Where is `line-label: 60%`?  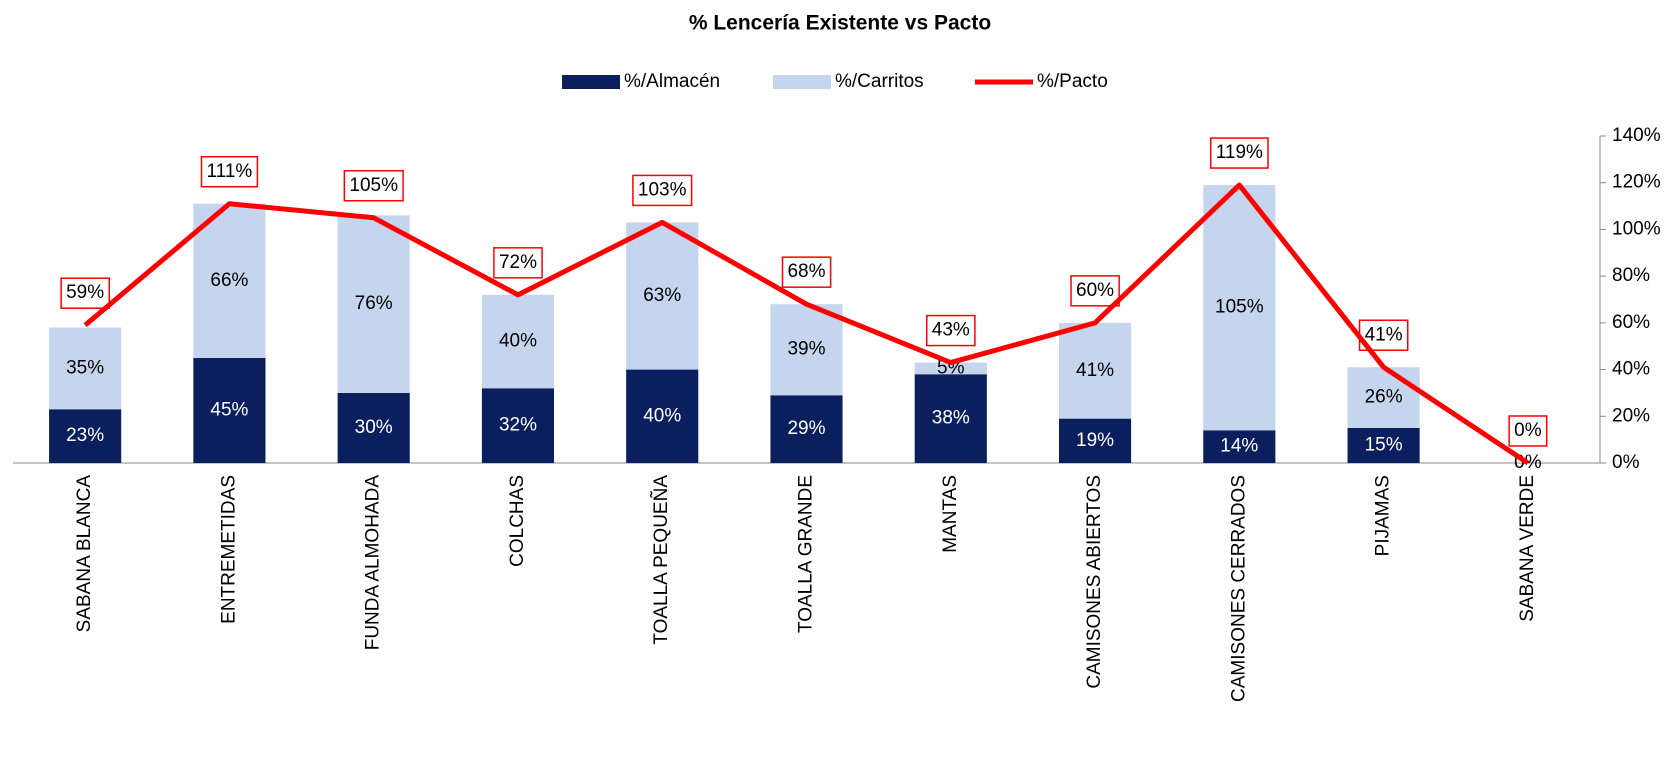
line-label: 60% is located at coordinates (1095, 290).